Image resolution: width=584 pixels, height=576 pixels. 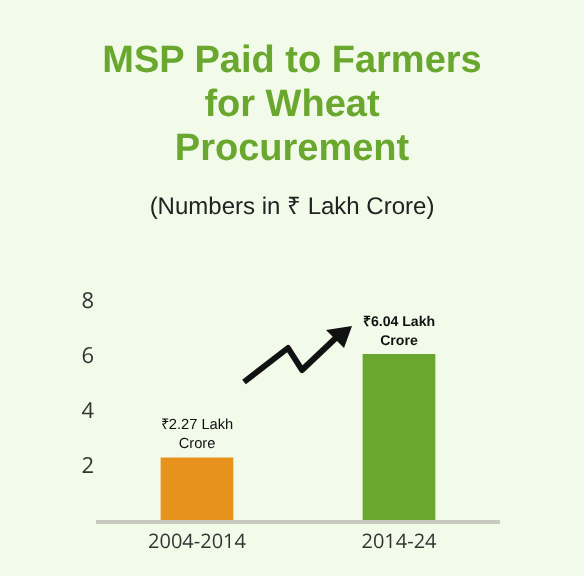 What do you see at coordinates (399, 540) in the screenshot?
I see `x-tick-label: 2014-24` at bounding box center [399, 540].